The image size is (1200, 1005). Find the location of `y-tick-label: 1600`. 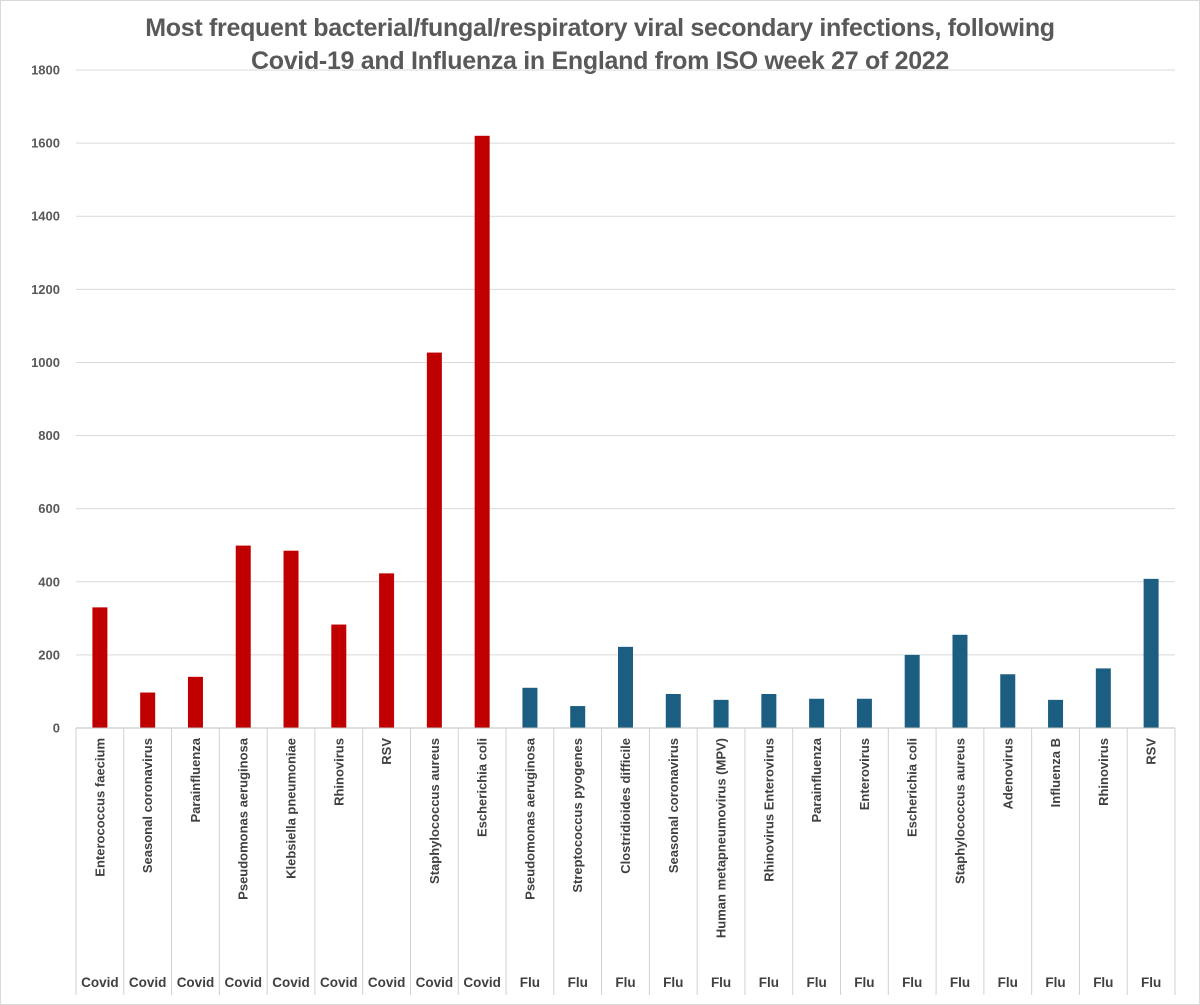

y-tick-label: 1600 is located at coordinates (45, 143).